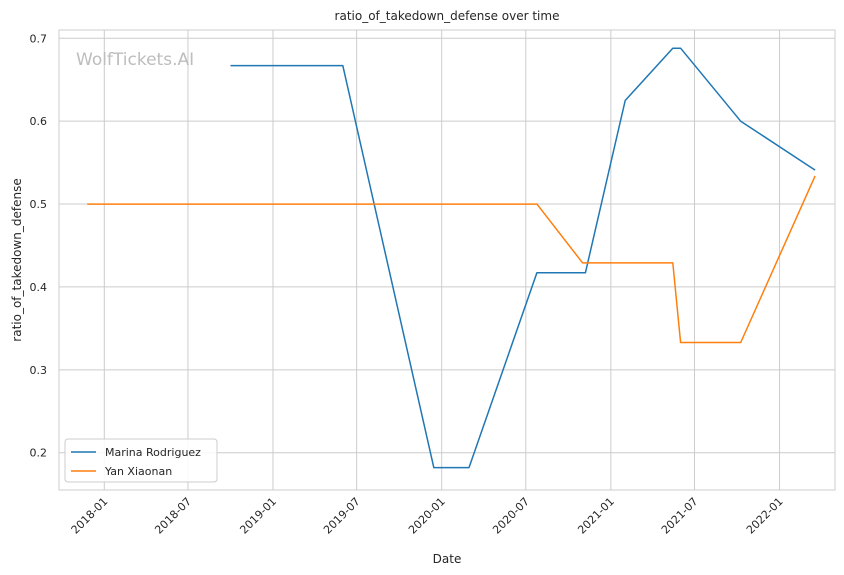 The width and height of the screenshot is (844, 575). What do you see at coordinates (39, 453) in the screenshot?
I see `y-tick-label: 0.2` at bounding box center [39, 453].